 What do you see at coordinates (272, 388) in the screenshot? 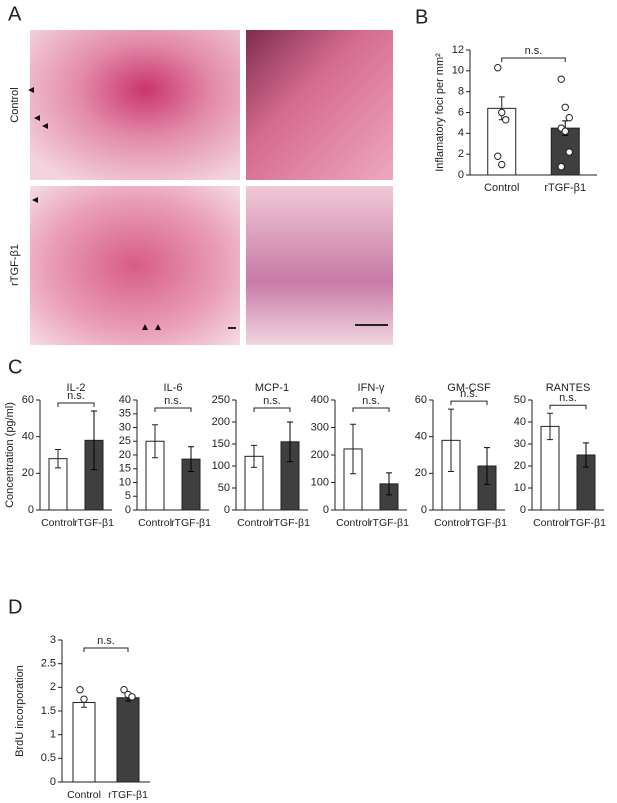
I see `chart-title: MCP-1` at bounding box center [272, 388].